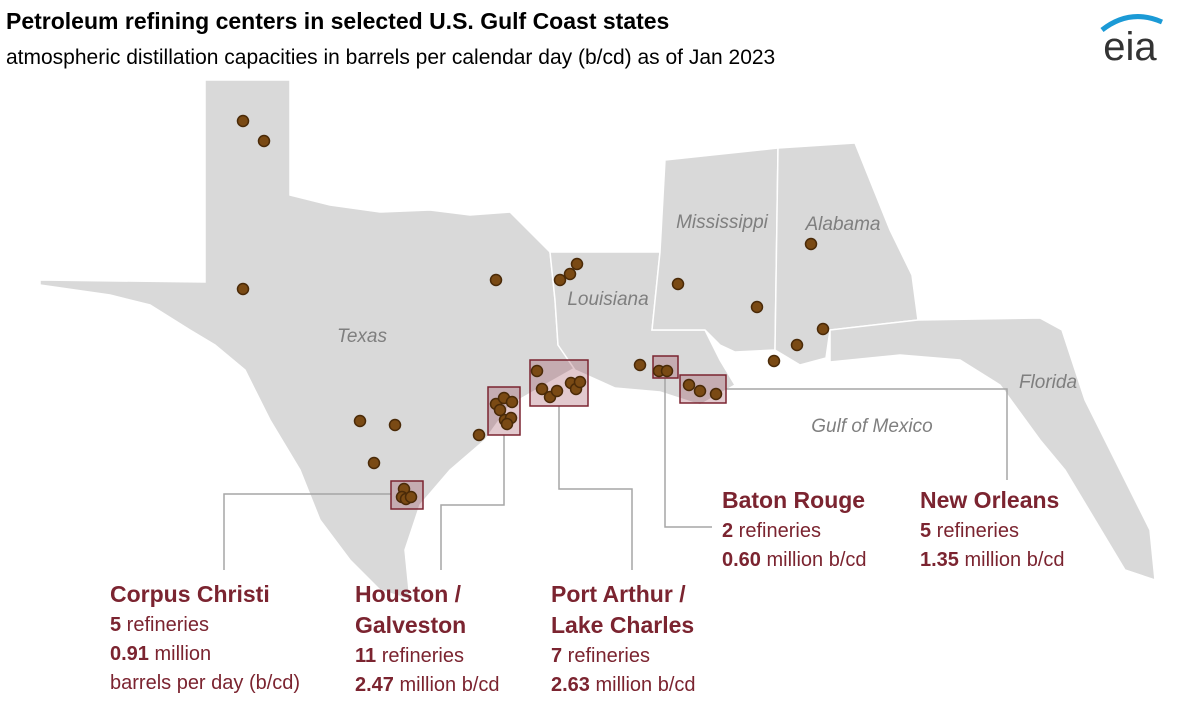 The height and width of the screenshot is (709, 1191). What do you see at coordinates (190, 594) in the screenshot?
I see `center-name: Corpus Christi` at bounding box center [190, 594].